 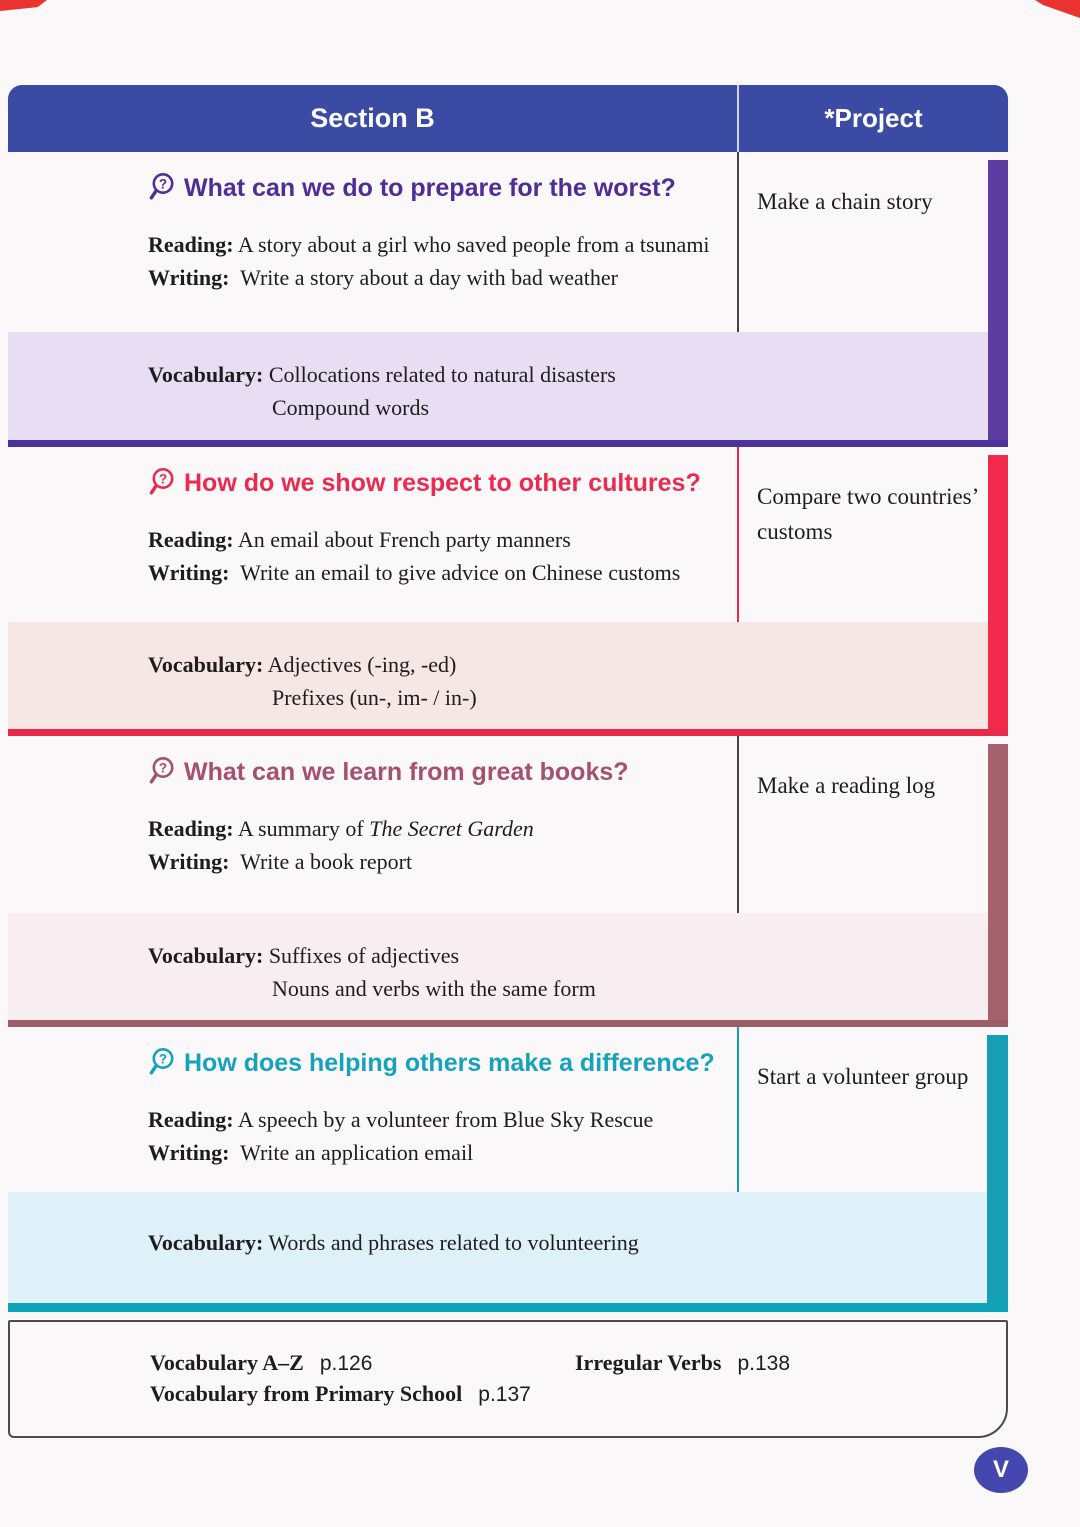 I want to click on unit2-project: Compare two countries’ customs, so click(x=867, y=514).